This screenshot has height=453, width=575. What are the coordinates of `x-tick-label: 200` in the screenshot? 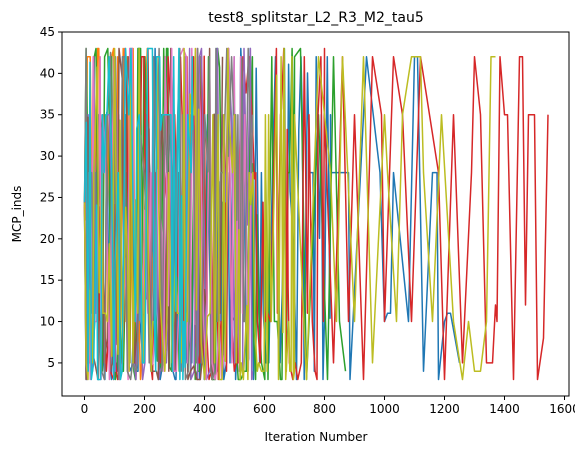 It's located at (144, 409).